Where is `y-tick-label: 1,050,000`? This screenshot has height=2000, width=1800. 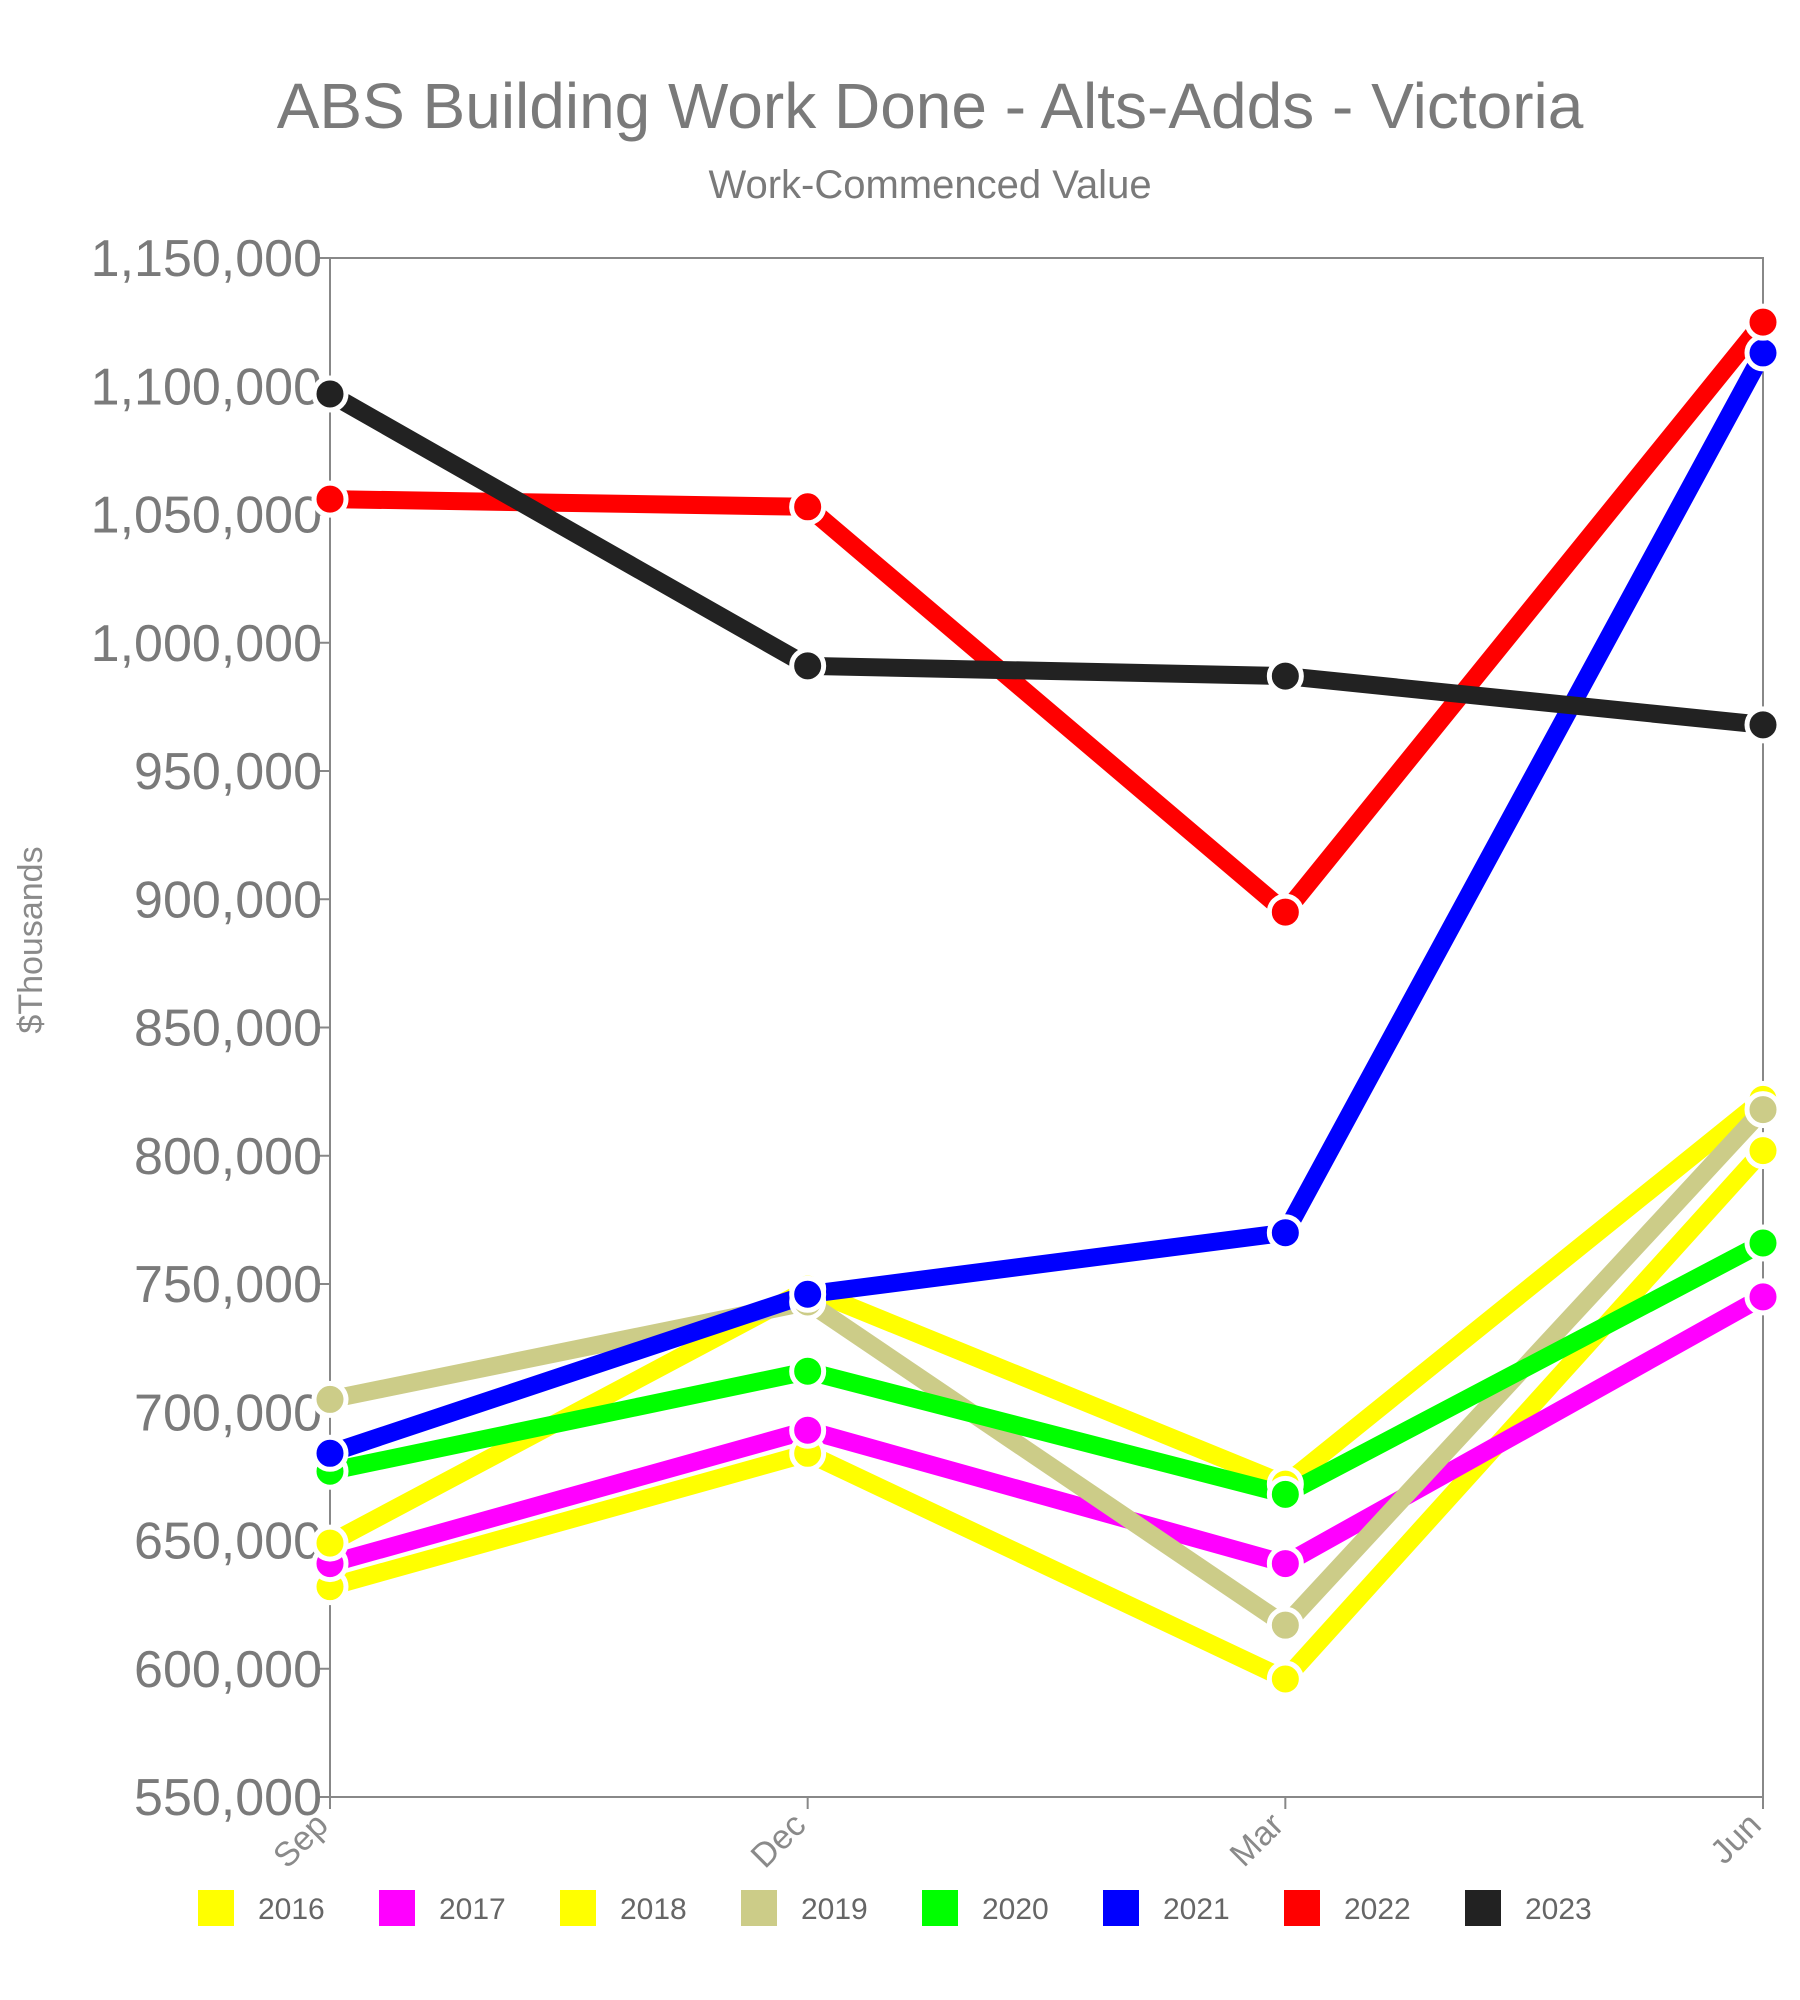
y-tick-label: 1,050,000 is located at coordinates (206, 516).